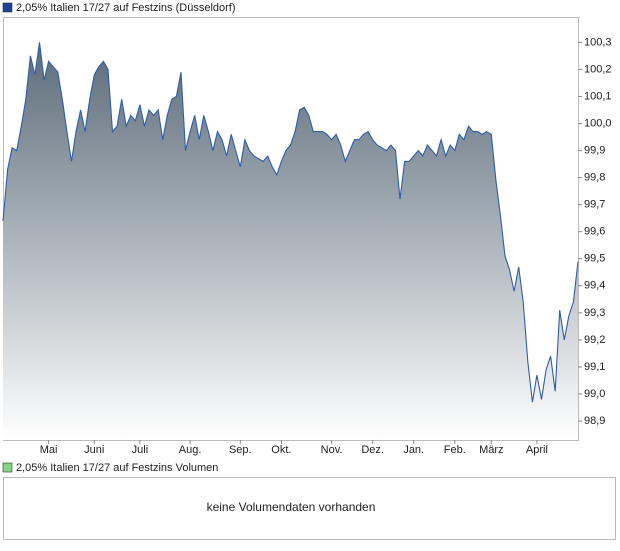 The height and width of the screenshot is (551, 620). Describe the element at coordinates (491, 450) in the screenshot. I see `x-tick-label: März` at that location.